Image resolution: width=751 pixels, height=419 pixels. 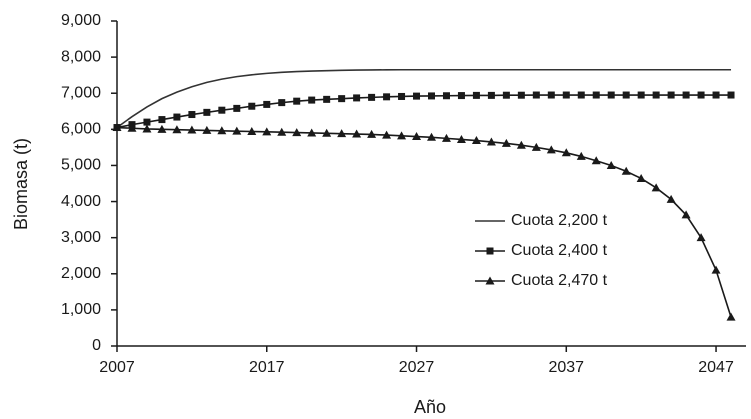 What do you see at coordinates (559, 220) in the screenshot?
I see `legend-label: Cuota 2,200 t` at bounding box center [559, 220].